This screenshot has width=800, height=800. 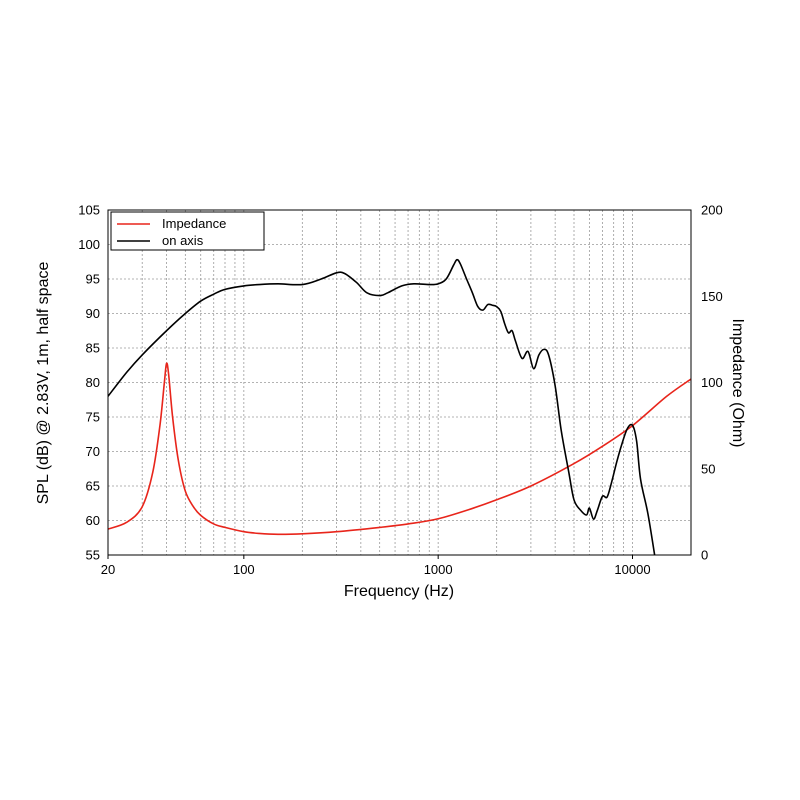 What do you see at coordinates (93, 382) in the screenshot?
I see `y-tick-label: 80` at bounding box center [93, 382].